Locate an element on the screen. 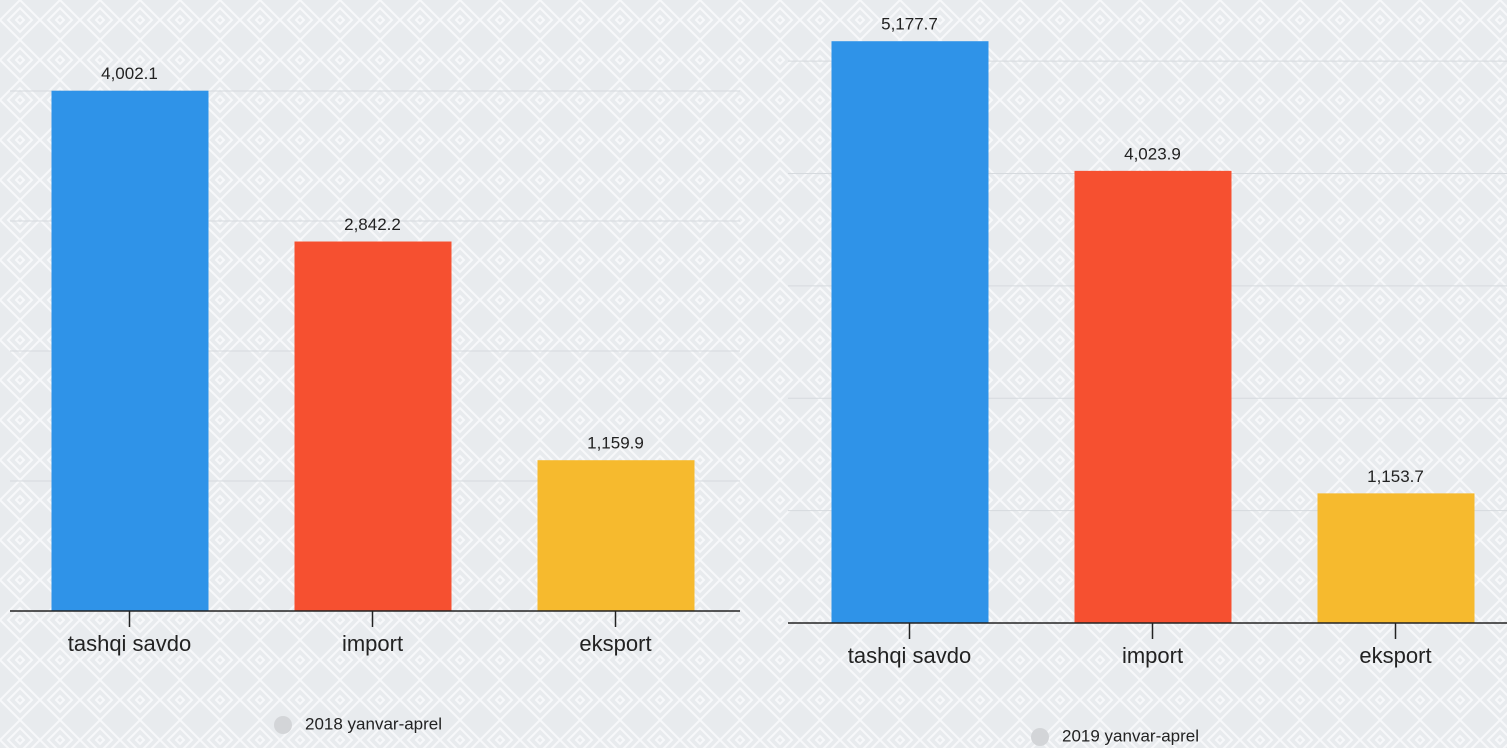 This screenshot has width=1507, height=748. value-label: 4,023.9 is located at coordinates (1152, 153).